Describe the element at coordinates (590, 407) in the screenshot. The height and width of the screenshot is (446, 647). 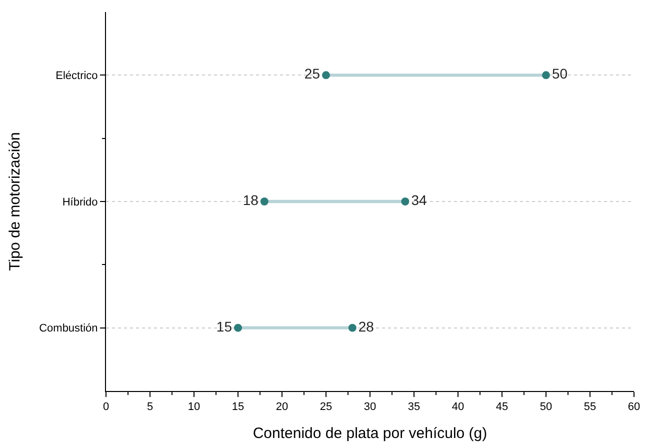
I see `x-tick-label: 55` at that location.